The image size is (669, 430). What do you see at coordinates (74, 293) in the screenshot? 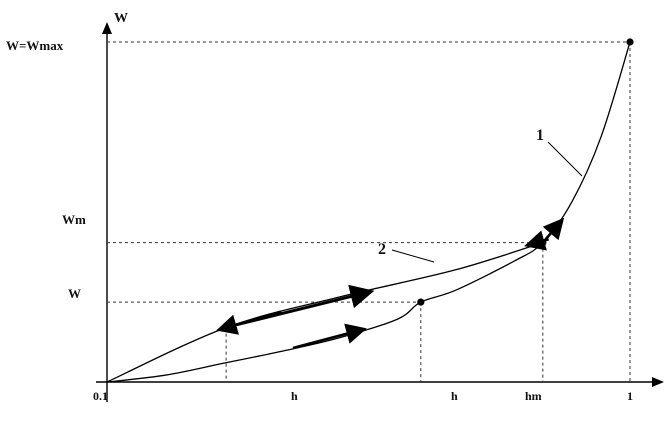
I see `y-tick-label-w: W` at bounding box center [74, 293].